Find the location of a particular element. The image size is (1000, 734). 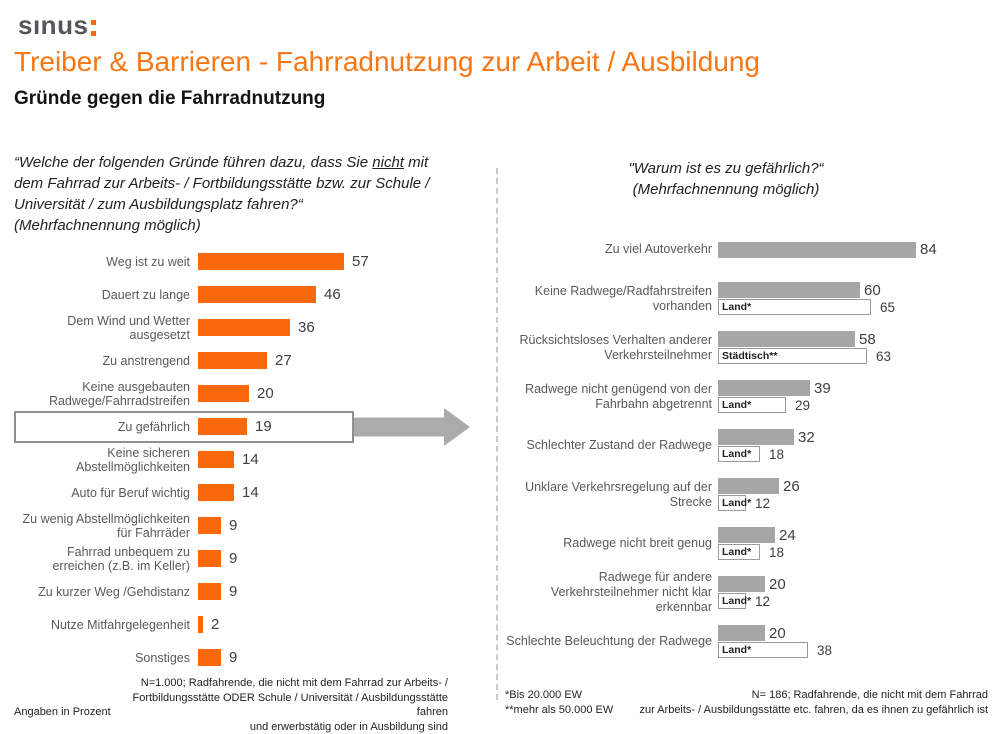

bar-label: Zu anstrengend is located at coordinates (106, 361).